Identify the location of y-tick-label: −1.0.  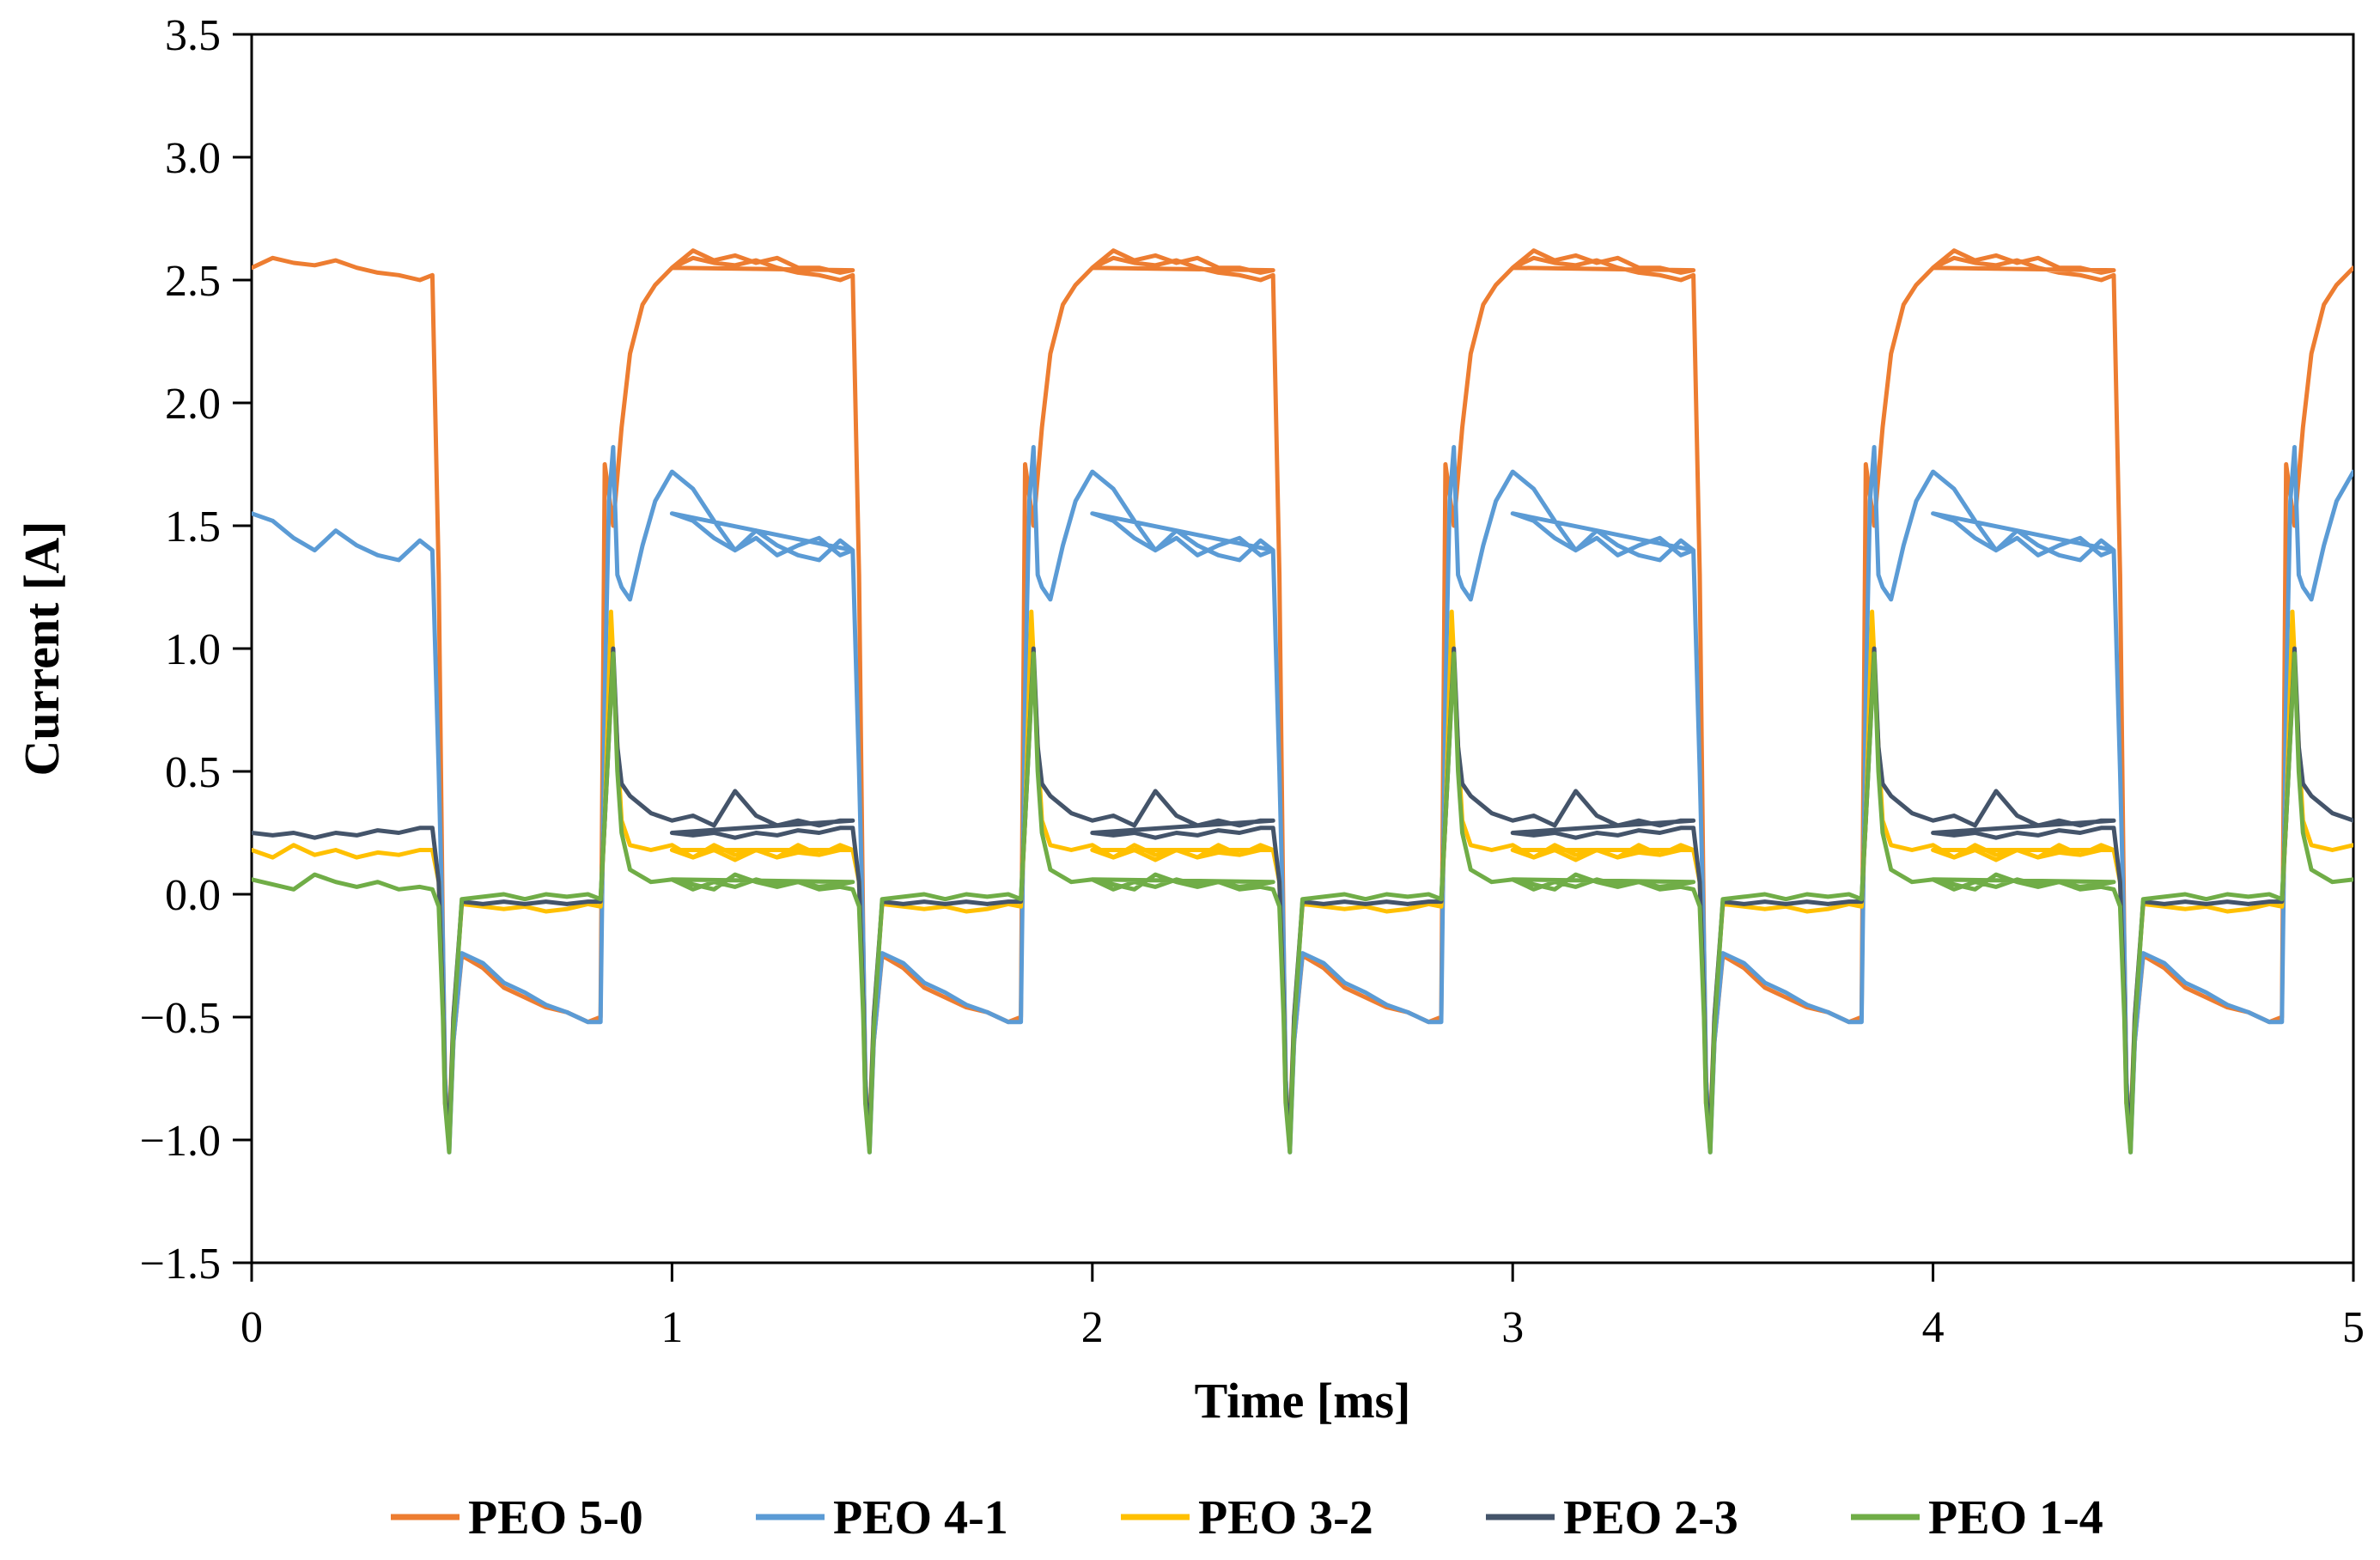
(181, 1141).